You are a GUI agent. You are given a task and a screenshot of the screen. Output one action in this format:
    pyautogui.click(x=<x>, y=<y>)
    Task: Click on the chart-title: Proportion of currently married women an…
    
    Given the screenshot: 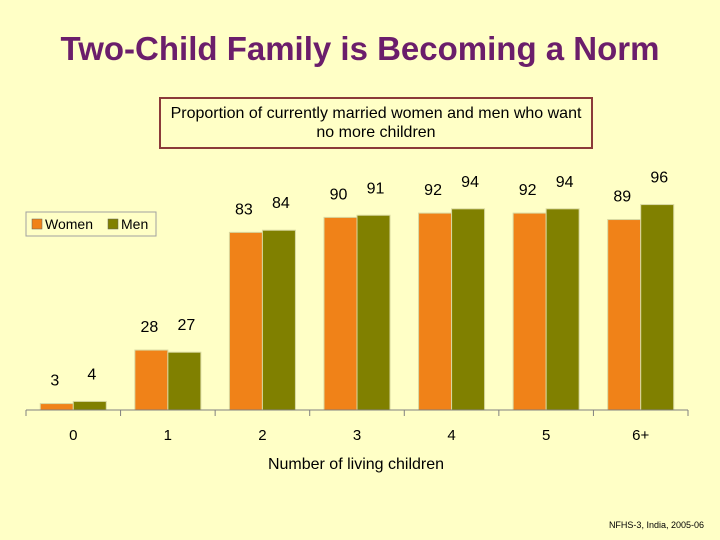 What is the action you would take?
    pyautogui.click(x=376, y=123)
    